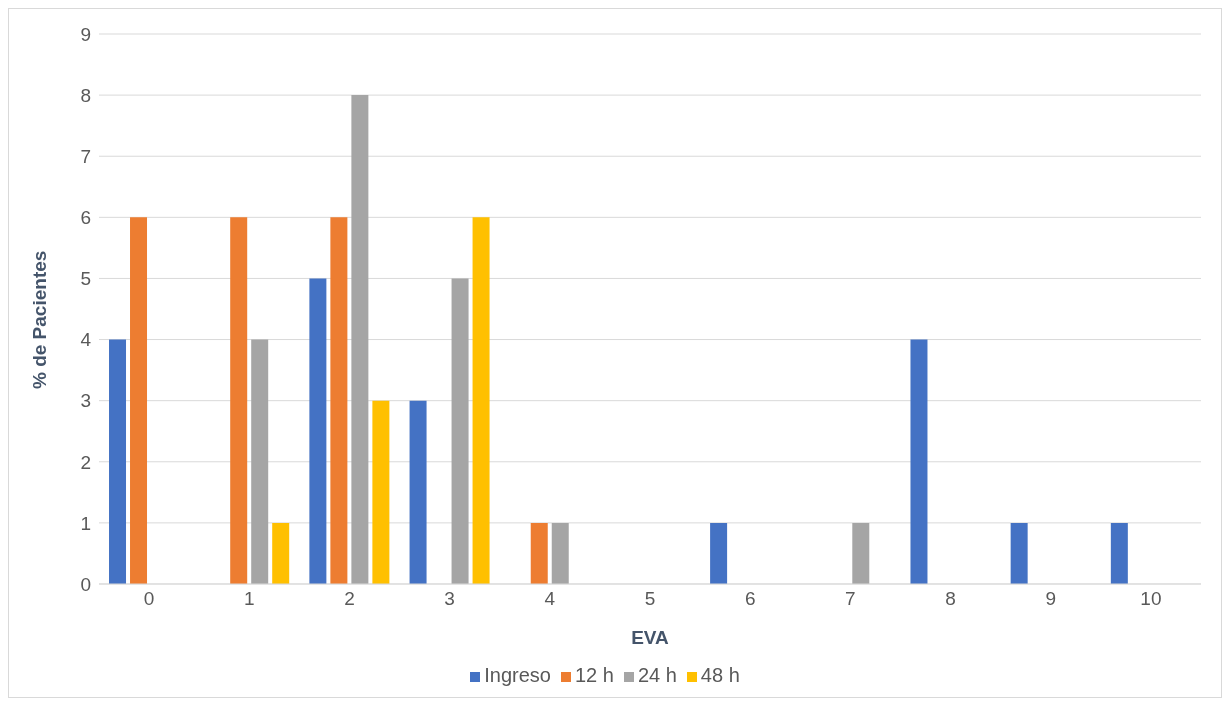 The height and width of the screenshot is (705, 1230). I want to click on x-tick-label: 5, so click(650, 599).